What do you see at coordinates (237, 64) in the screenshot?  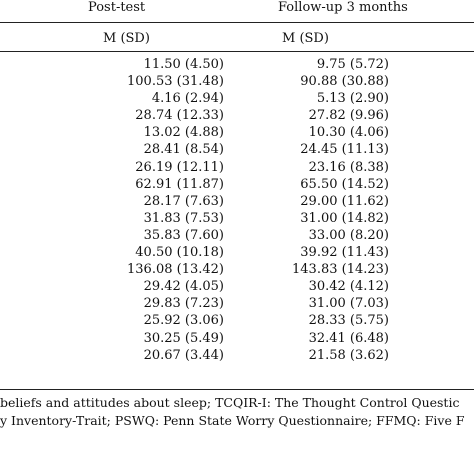 I see `table-row: 11.50 (4.50) 9.75 (5.72)` at bounding box center [237, 64].